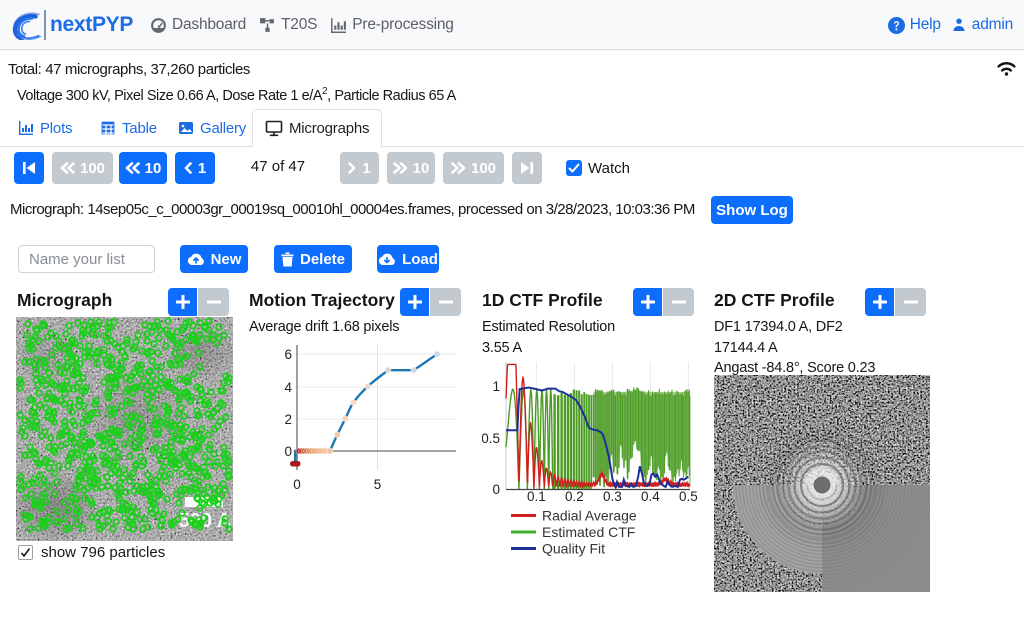 The height and width of the screenshot is (638, 1024). What do you see at coordinates (650, 496) in the screenshot?
I see `svg-text: 0.4` at bounding box center [650, 496].